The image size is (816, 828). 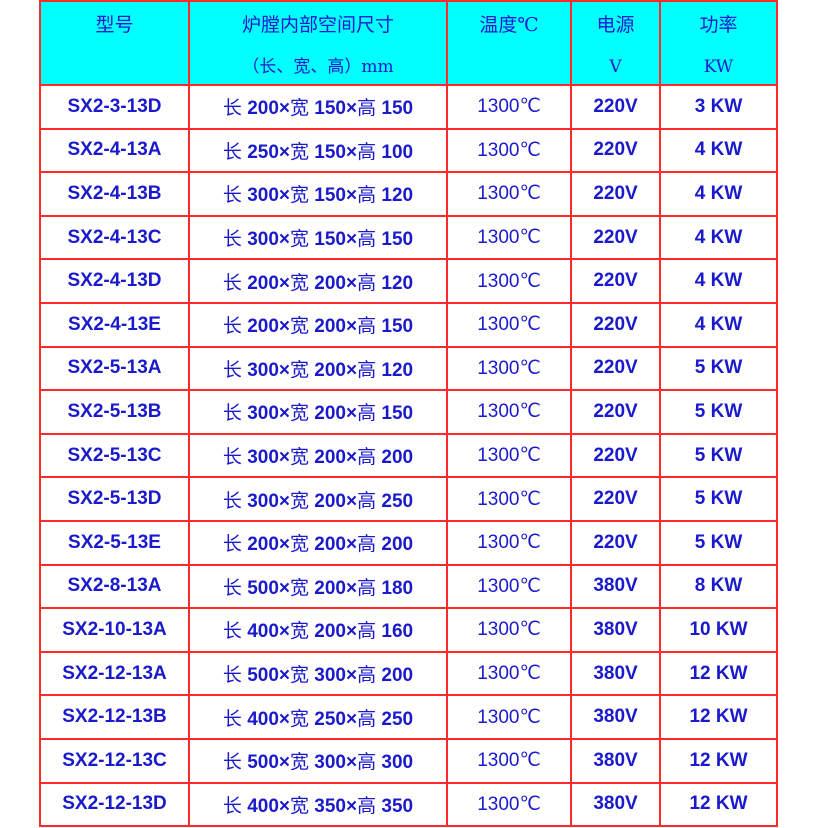 I want to click on power-cell: 10 KW, so click(x=718, y=630).